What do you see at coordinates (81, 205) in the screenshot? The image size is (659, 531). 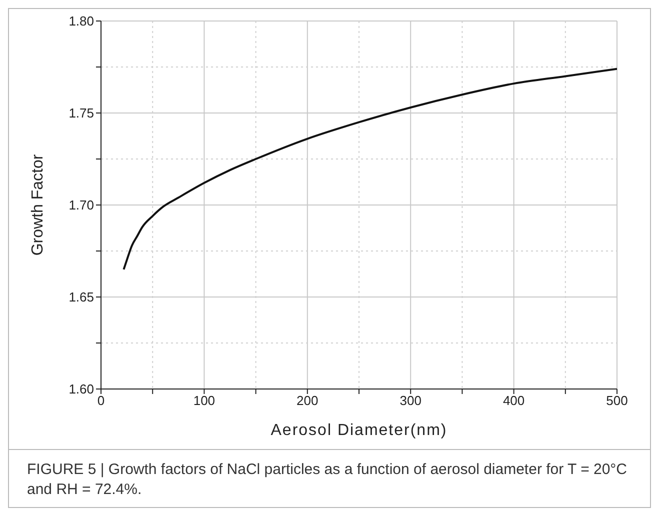 I see `y-tick-label: 1.70` at bounding box center [81, 205].